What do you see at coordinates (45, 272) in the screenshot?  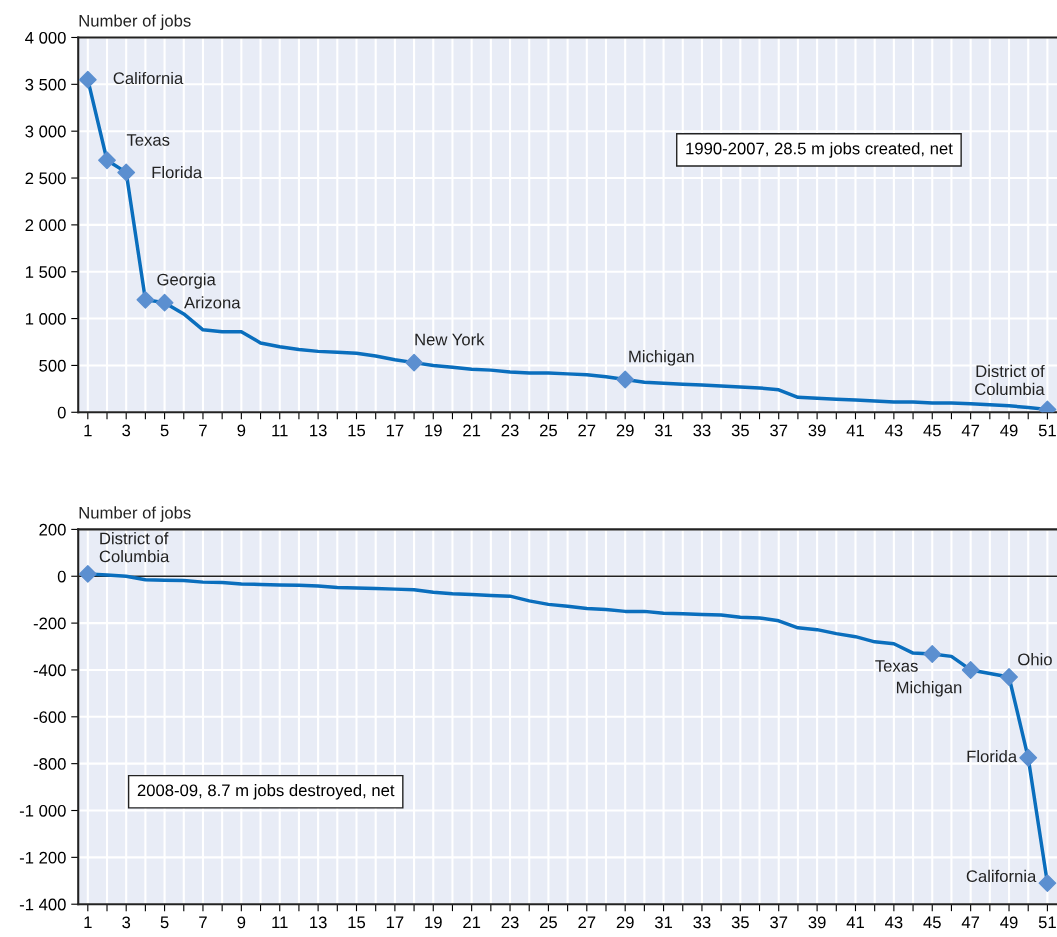 I see `y-tick-label: 1 500` at bounding box center [45, 272].